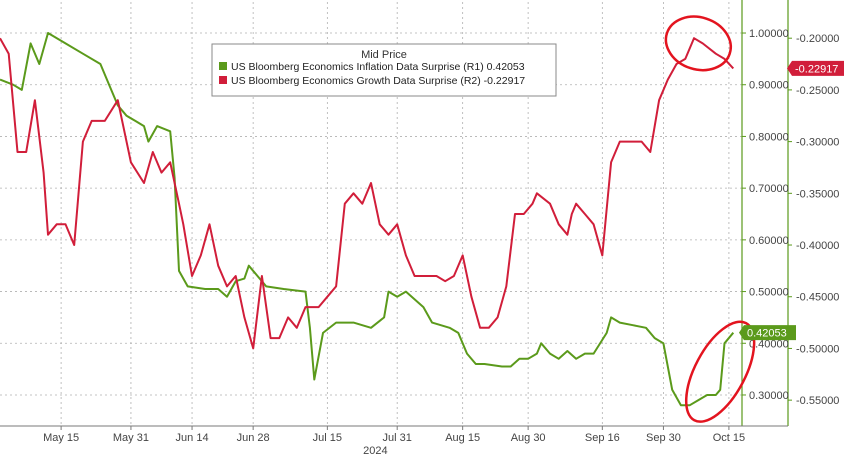 The height and width of the screenshot is (456, 848). Describe the element at coordinates (791, 200) in the screenshot. I see `last-value-tags: -0.22917 0.42053` at that location.